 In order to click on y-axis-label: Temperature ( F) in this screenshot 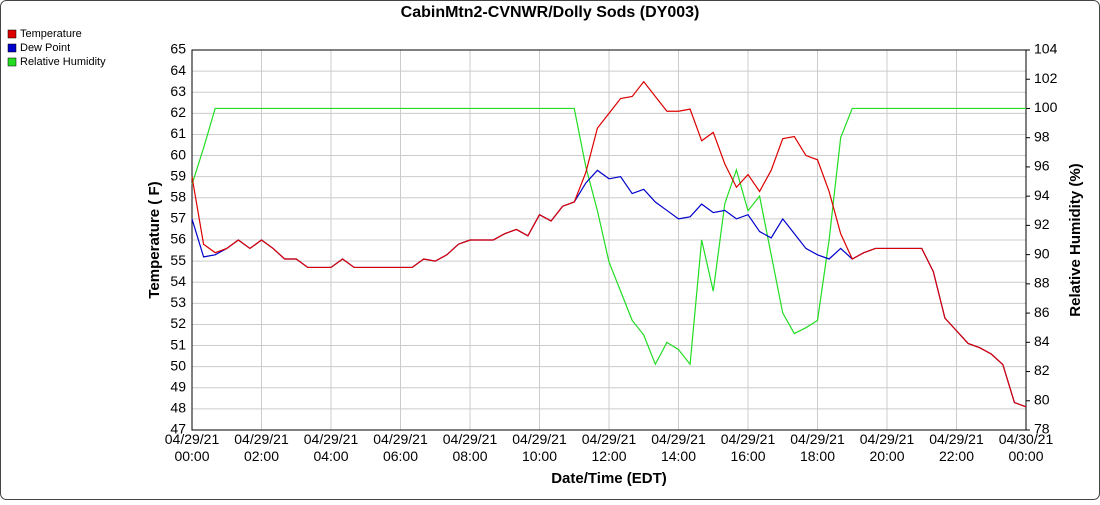, I will do `click(154, 239)`.